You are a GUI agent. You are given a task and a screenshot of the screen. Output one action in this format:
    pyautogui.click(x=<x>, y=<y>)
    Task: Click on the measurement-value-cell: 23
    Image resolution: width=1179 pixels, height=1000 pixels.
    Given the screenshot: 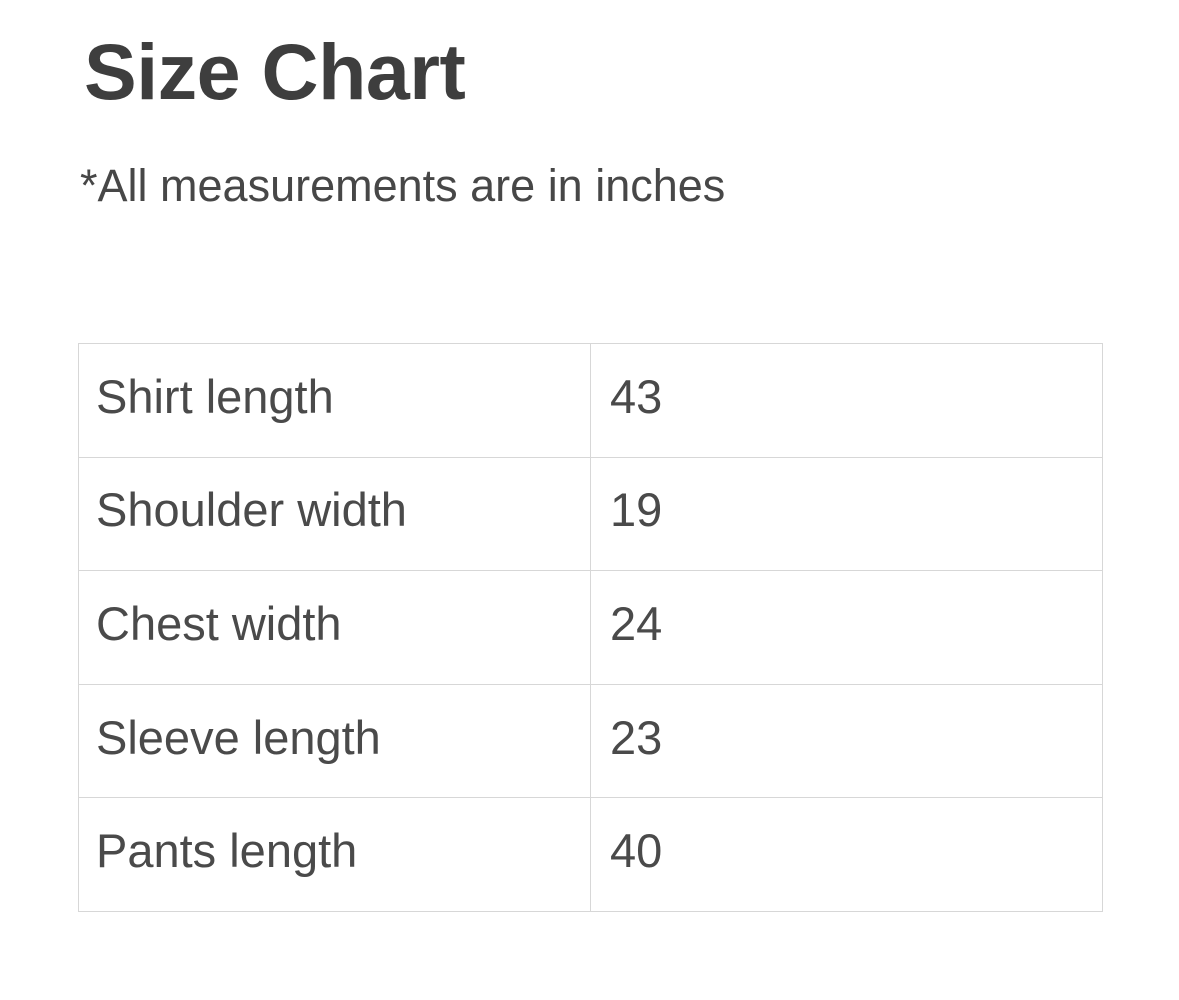 What is the action you would take?
    pyautogui.click(x=846, y=741)
    